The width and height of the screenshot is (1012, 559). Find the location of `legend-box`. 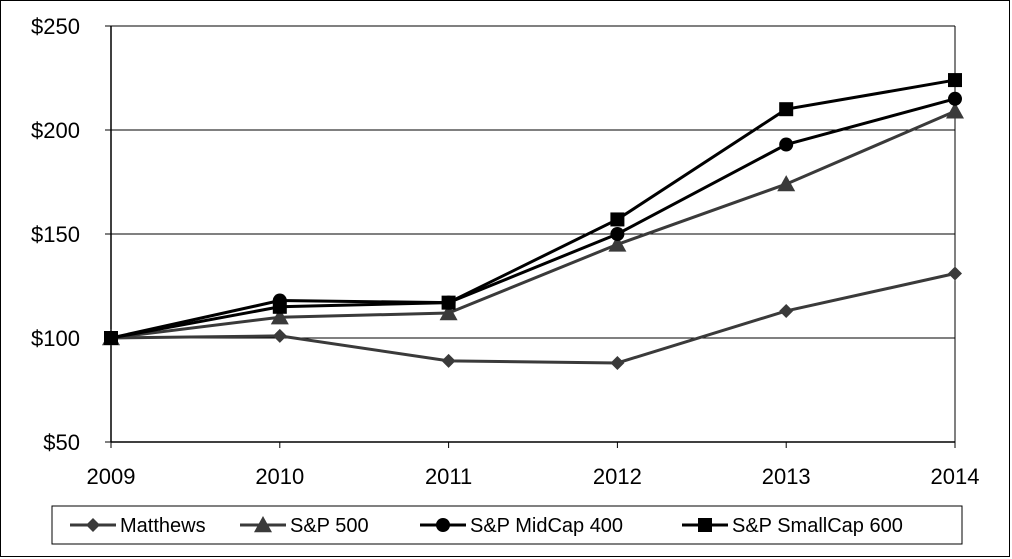

legend-box is located at coordinates (507, 525).